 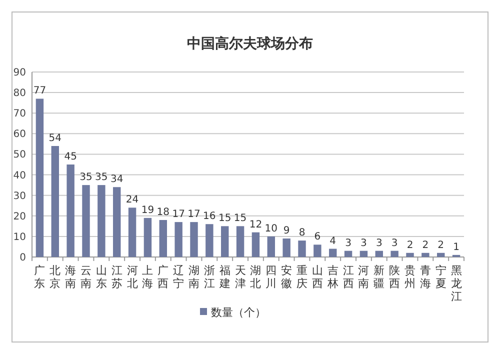 I want to click on data-label: 16, so click(x=209, y=216).